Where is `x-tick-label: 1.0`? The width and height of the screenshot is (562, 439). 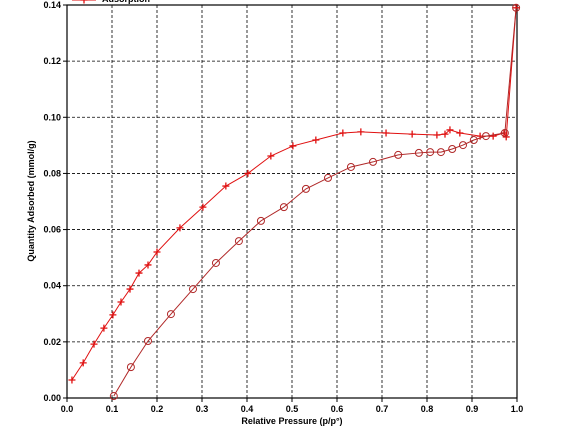 x-tick-label: 1.0 is located at coordinates (517, 409).